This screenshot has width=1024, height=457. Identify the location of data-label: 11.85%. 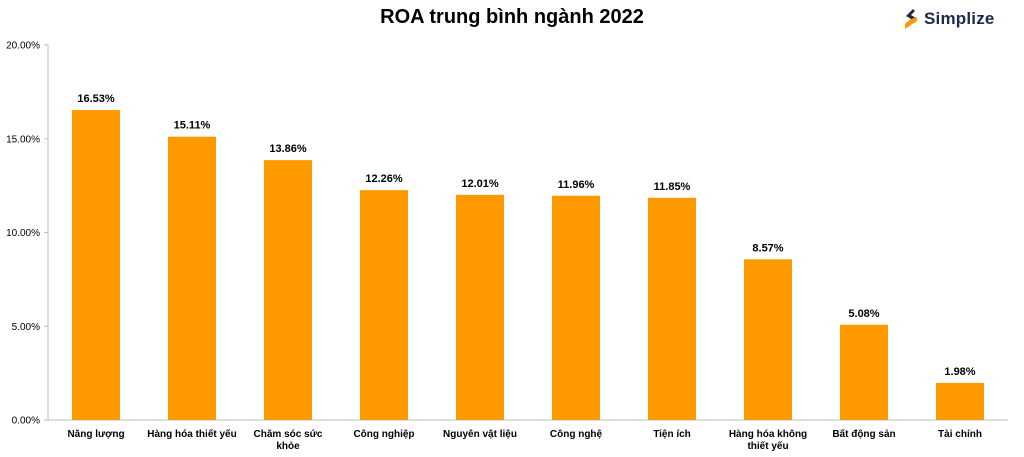
(672, 187).